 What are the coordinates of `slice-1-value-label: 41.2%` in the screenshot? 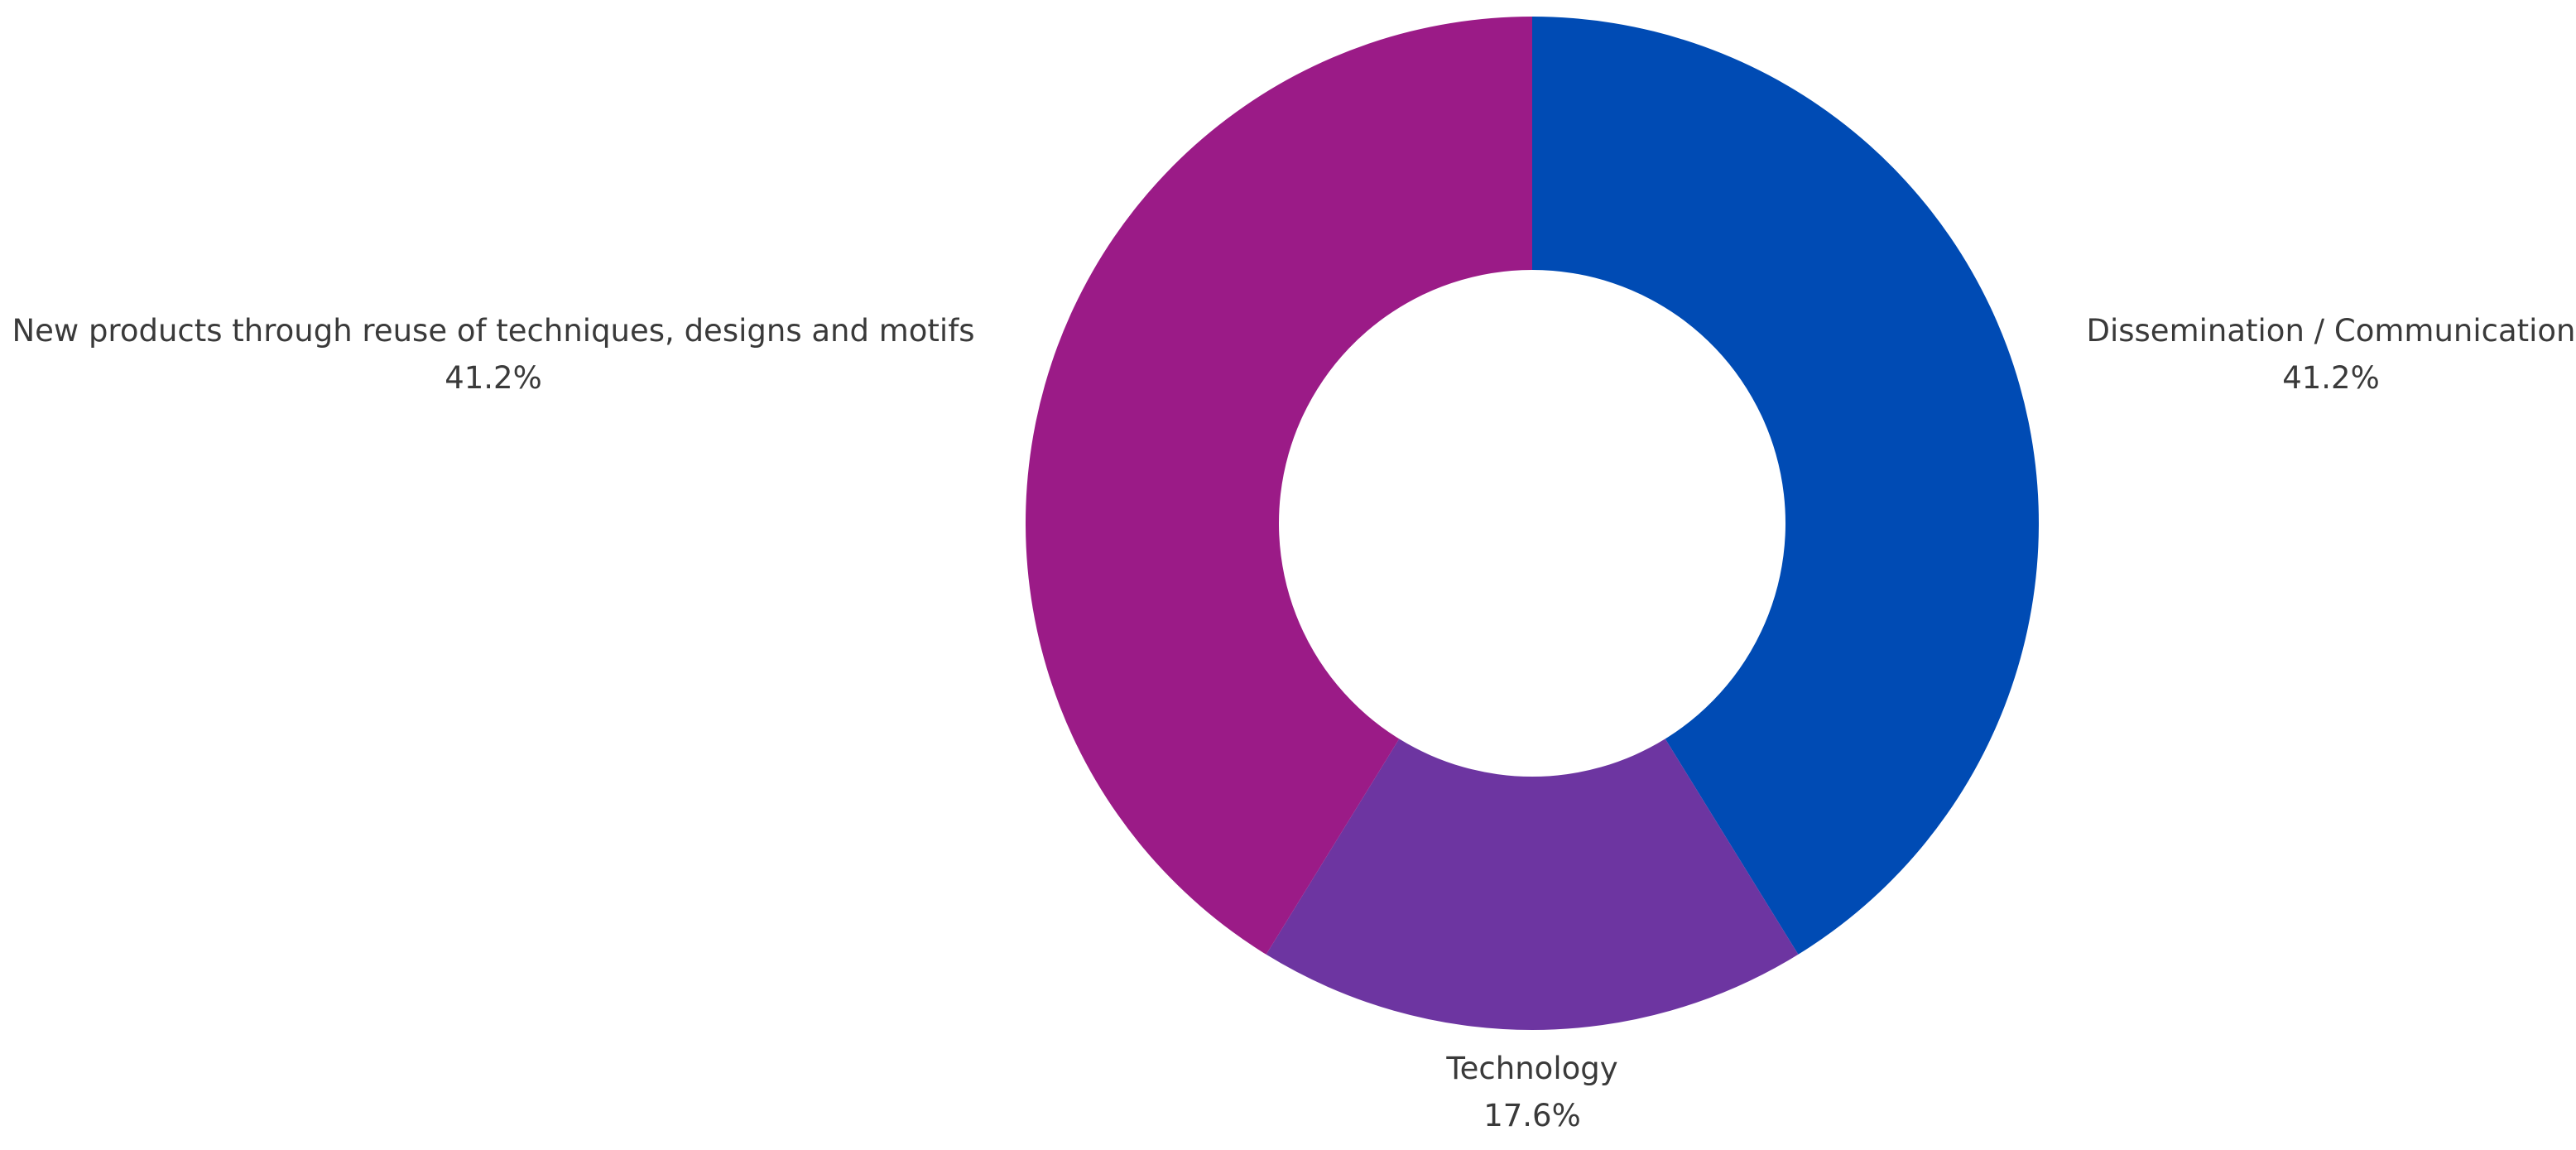 It's located at (2331, 378).